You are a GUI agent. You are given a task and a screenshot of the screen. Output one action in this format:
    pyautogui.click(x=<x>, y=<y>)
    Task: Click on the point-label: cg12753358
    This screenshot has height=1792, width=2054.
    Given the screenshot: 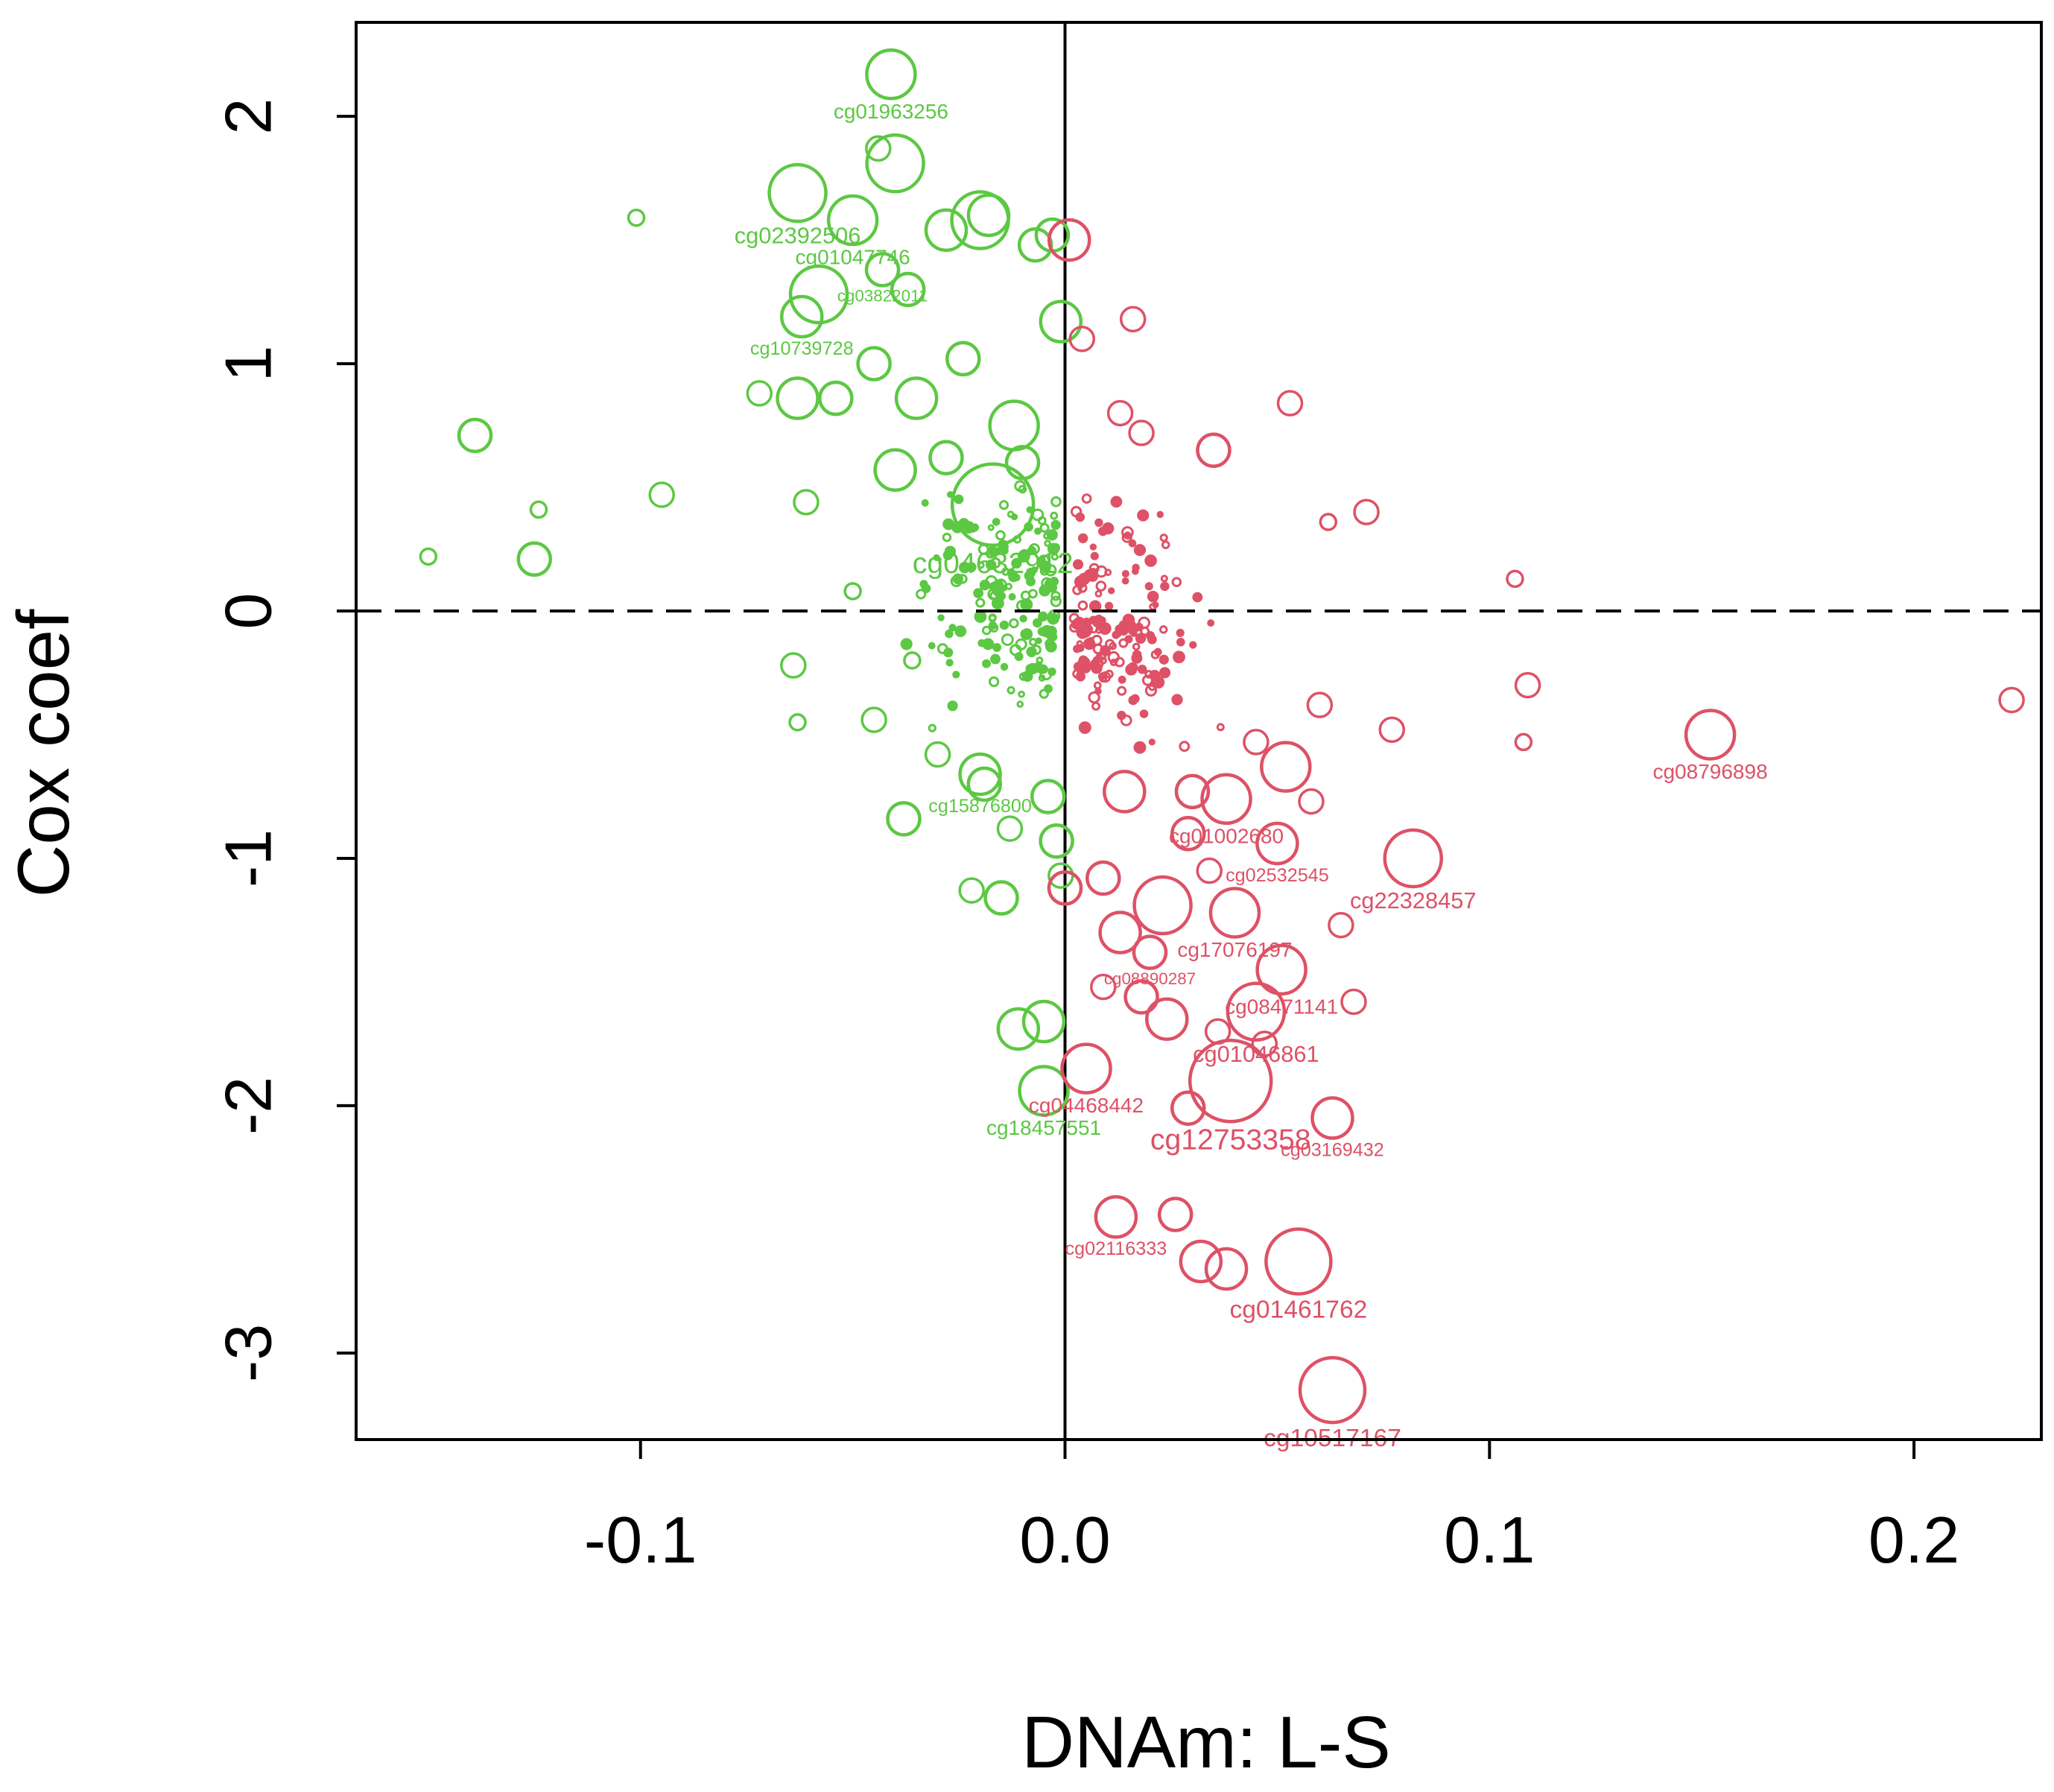 What is the action you would take?
    pyautogui.click(x=1230, y=1140)
    